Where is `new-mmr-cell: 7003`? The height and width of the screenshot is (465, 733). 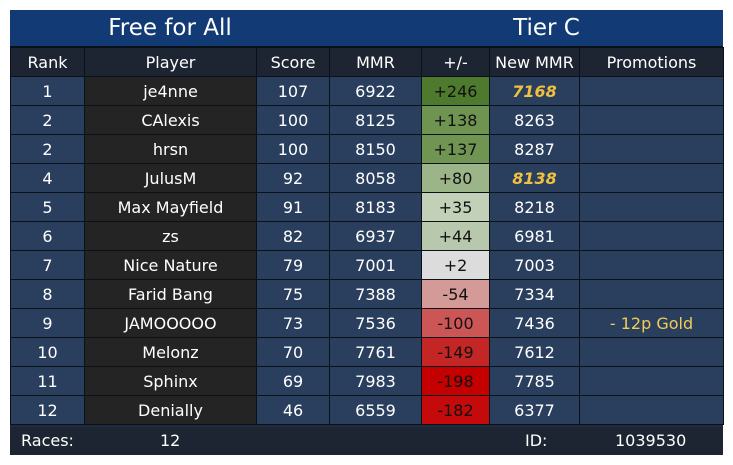 new-mmr-cell: 7003 is located at coordinates (534, 265).